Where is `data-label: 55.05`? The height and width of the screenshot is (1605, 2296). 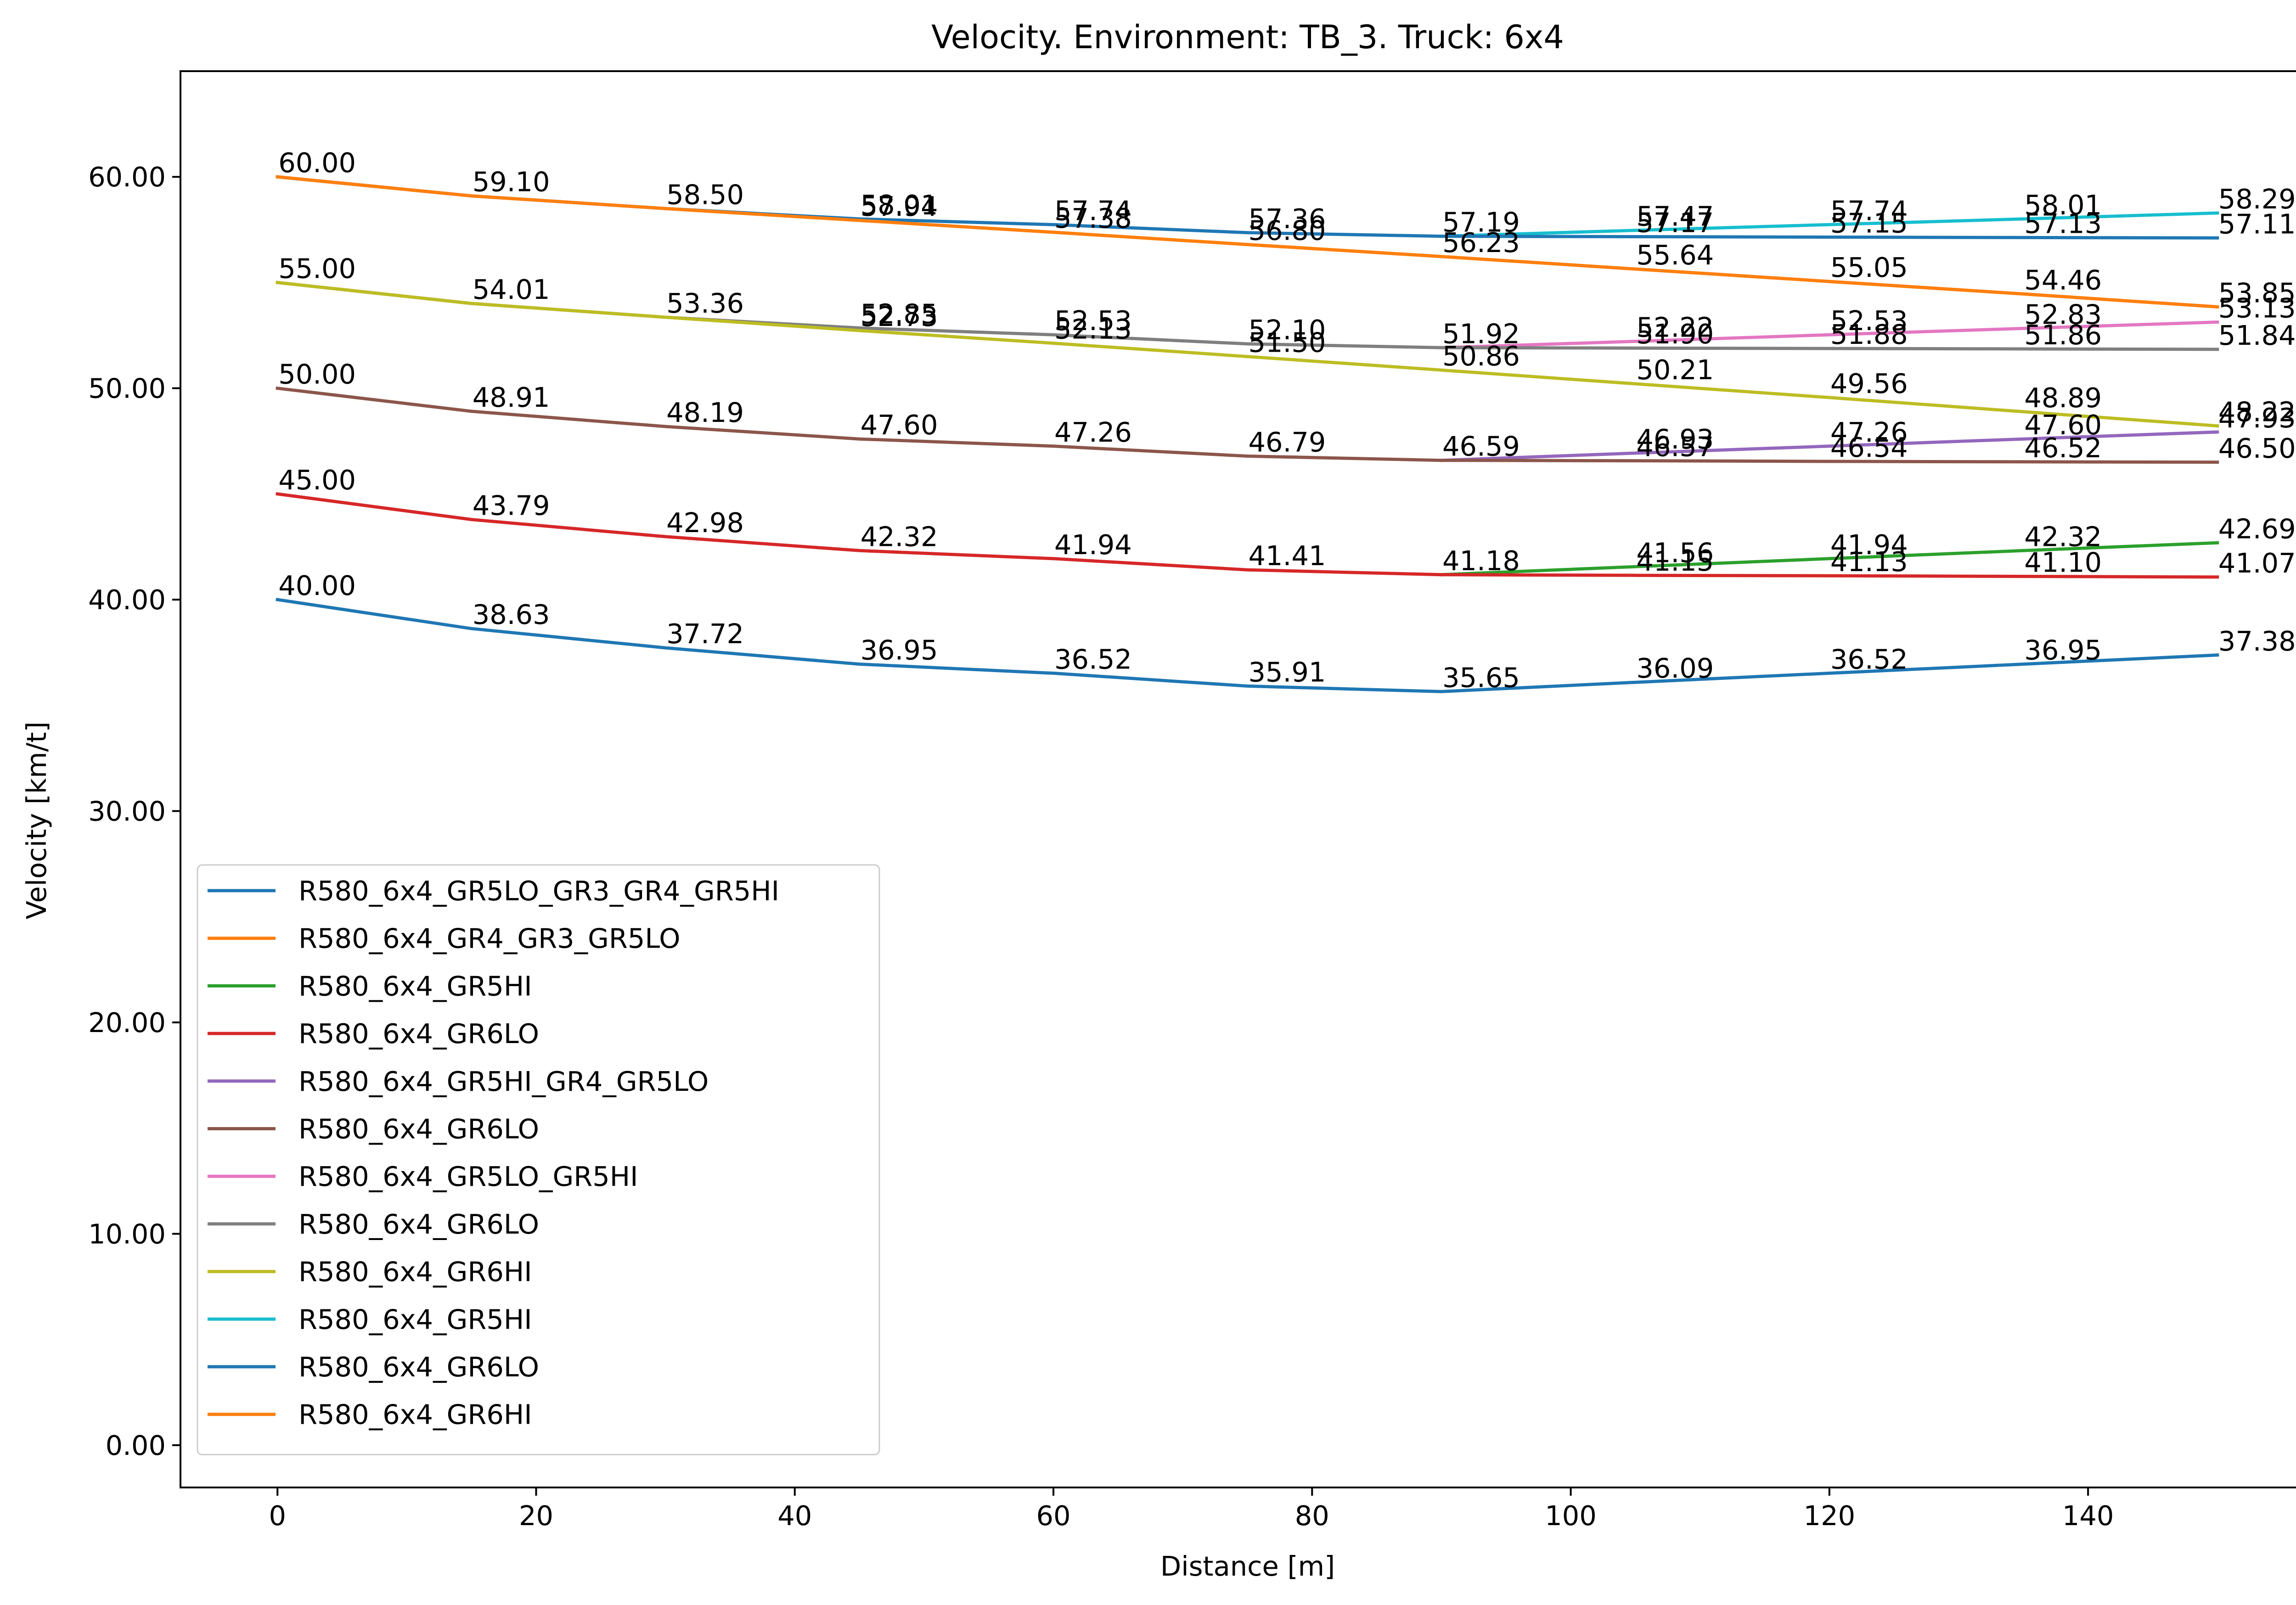
data-label: 55.05 is located at coordinates (1869, 267).